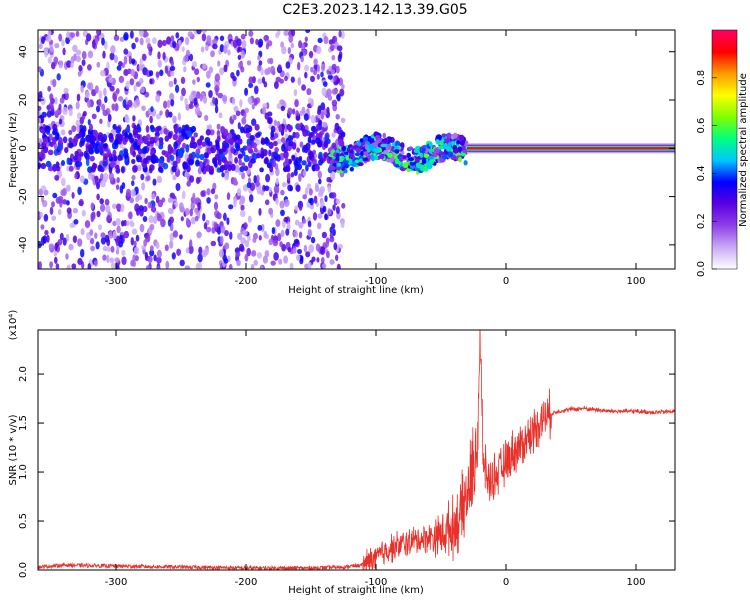  Describe the element at coordinates (13, 325) in the screenshot. I see `snr-y-multiplier: (x10⁴)` at that location.